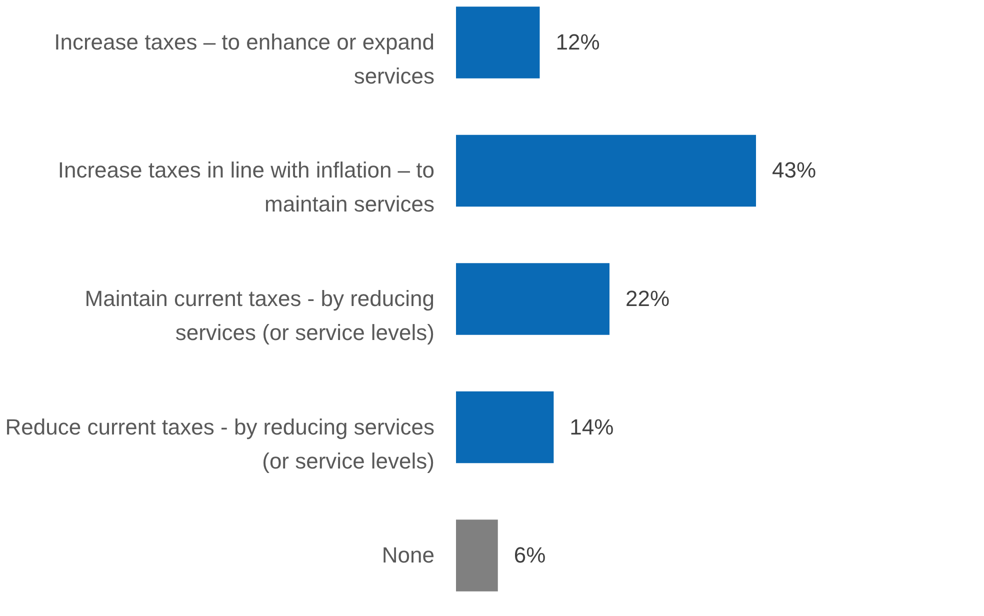 Image resolution: width=984 pixels, height=616 pixels. I want to click on y-tick-label: None, so click(408, 555).